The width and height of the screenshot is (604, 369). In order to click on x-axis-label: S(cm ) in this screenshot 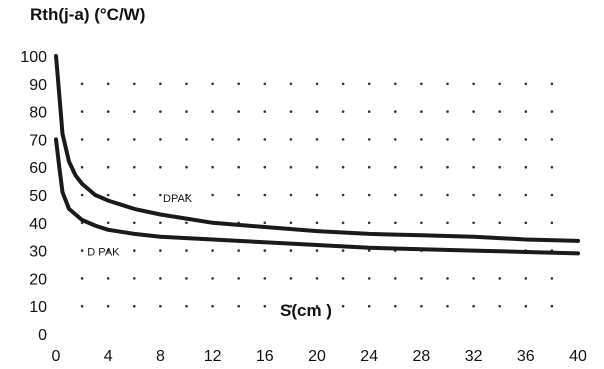, I will do `click(306, 310)`.